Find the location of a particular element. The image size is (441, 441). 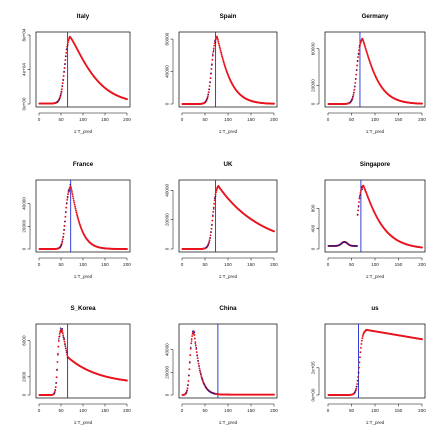

y-tick-label: 6000 is located at coordinates (24, 340).